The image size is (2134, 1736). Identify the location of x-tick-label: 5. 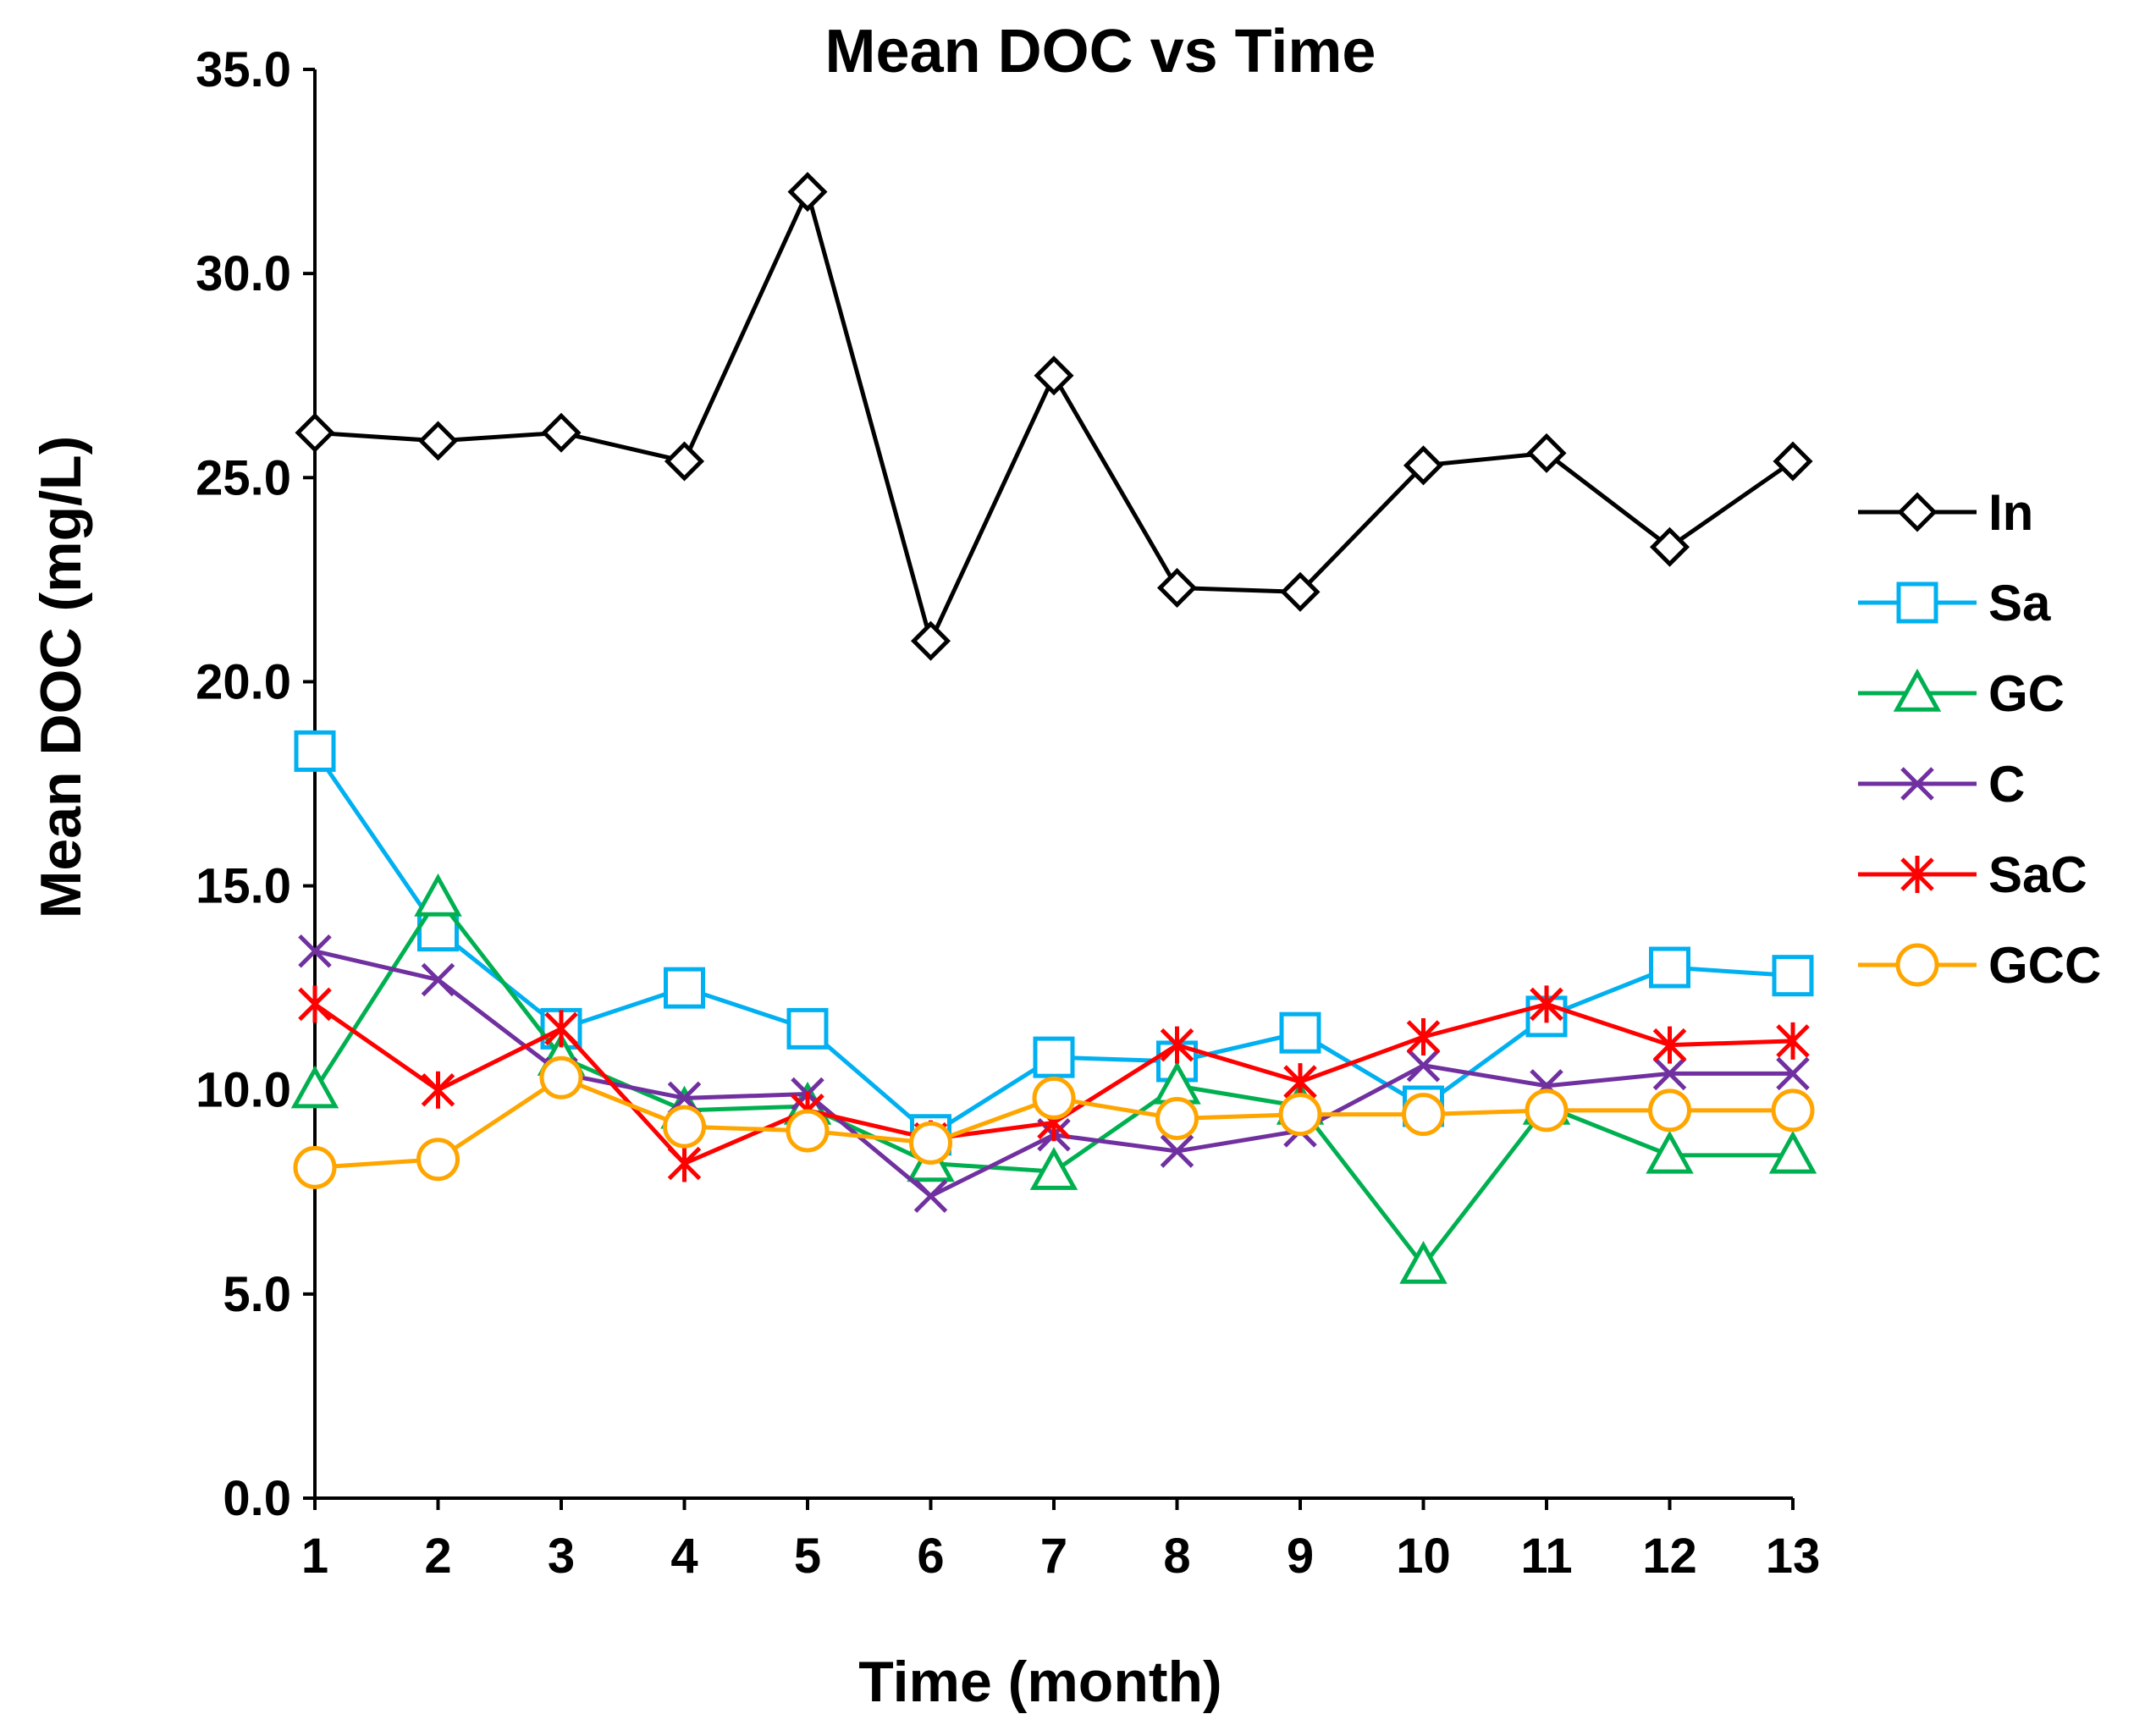
(807, 1556).